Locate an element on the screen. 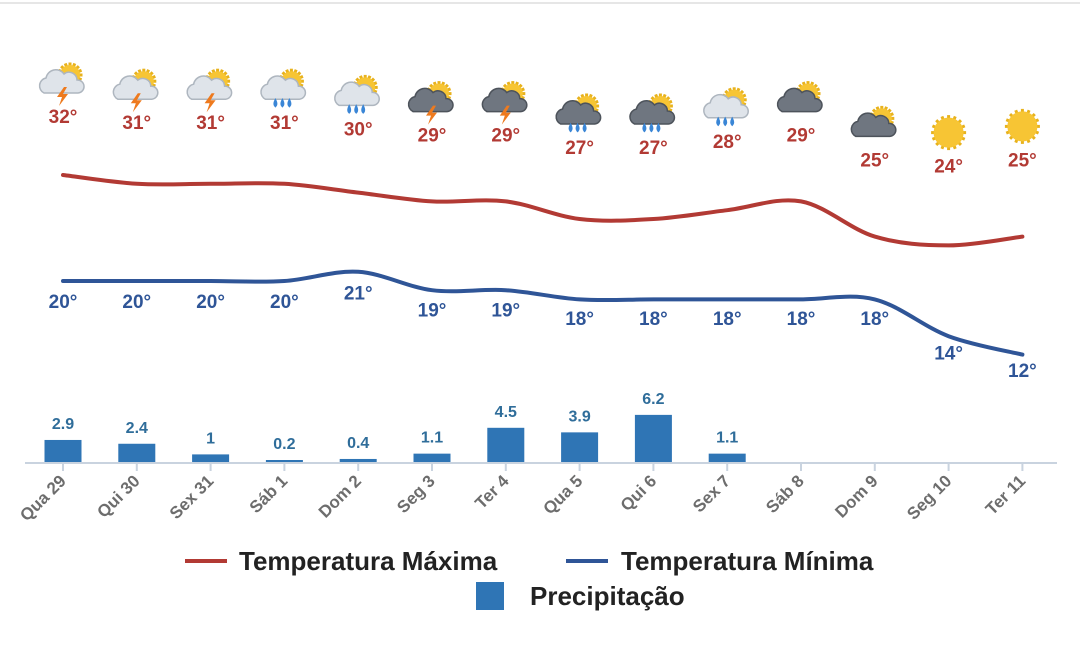 The image size is (1080, 664). precip-value-label: 0.2 is located at coordinates (284, 444).